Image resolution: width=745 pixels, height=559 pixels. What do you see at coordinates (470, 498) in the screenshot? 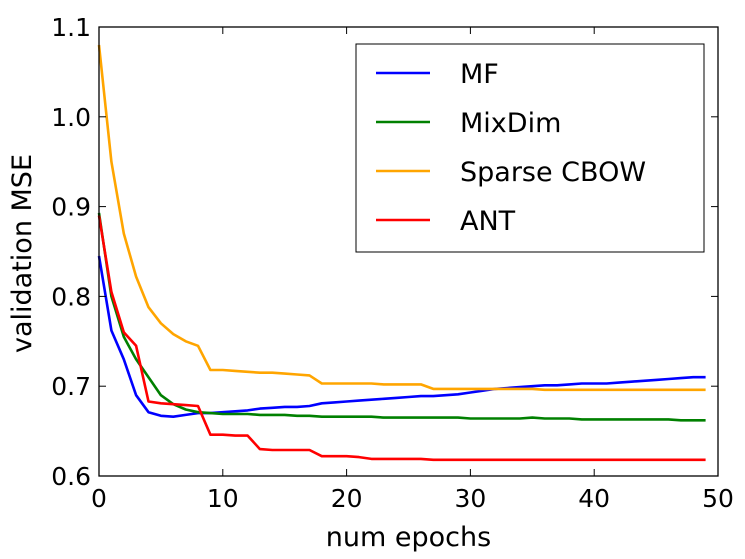
I see `x-tick-label-3: 30` at bounding box center [470, 498].